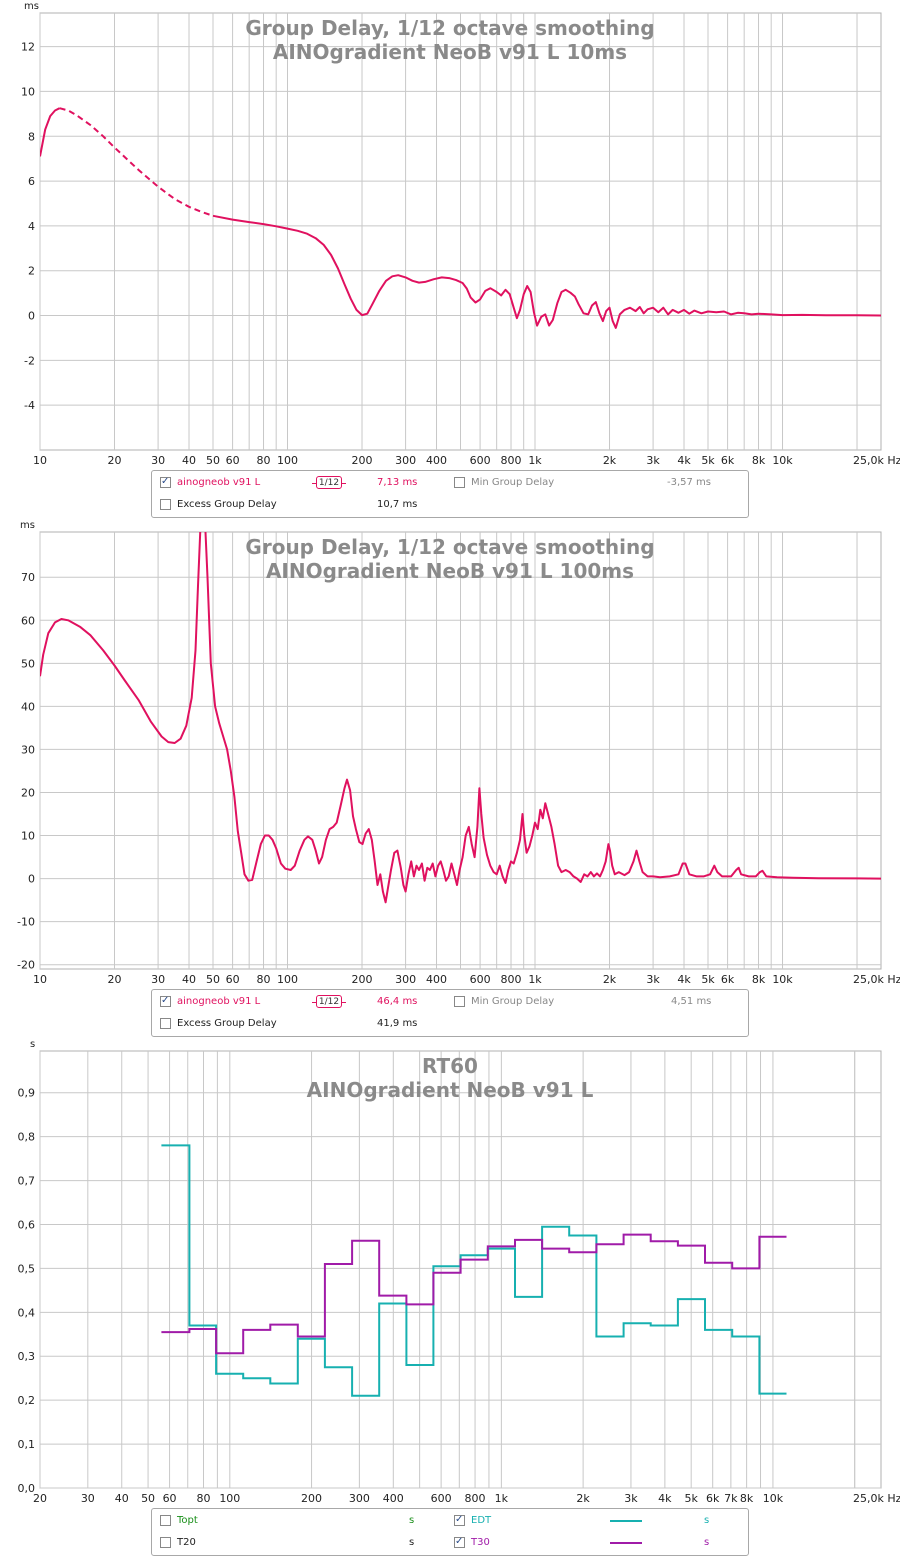 The width and height of the screenshot is (900, 1557). I want to click on y-tick-label: 10, so click(28, 836).